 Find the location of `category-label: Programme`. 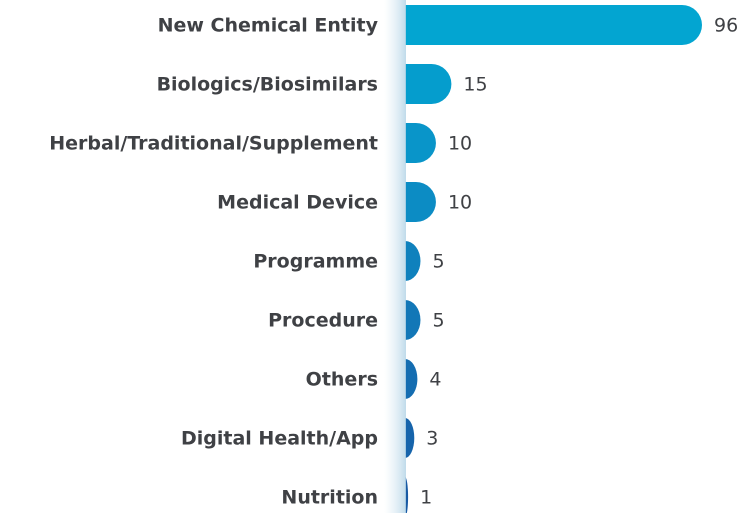

category-label: Programme is located at coordinates (315, 262).